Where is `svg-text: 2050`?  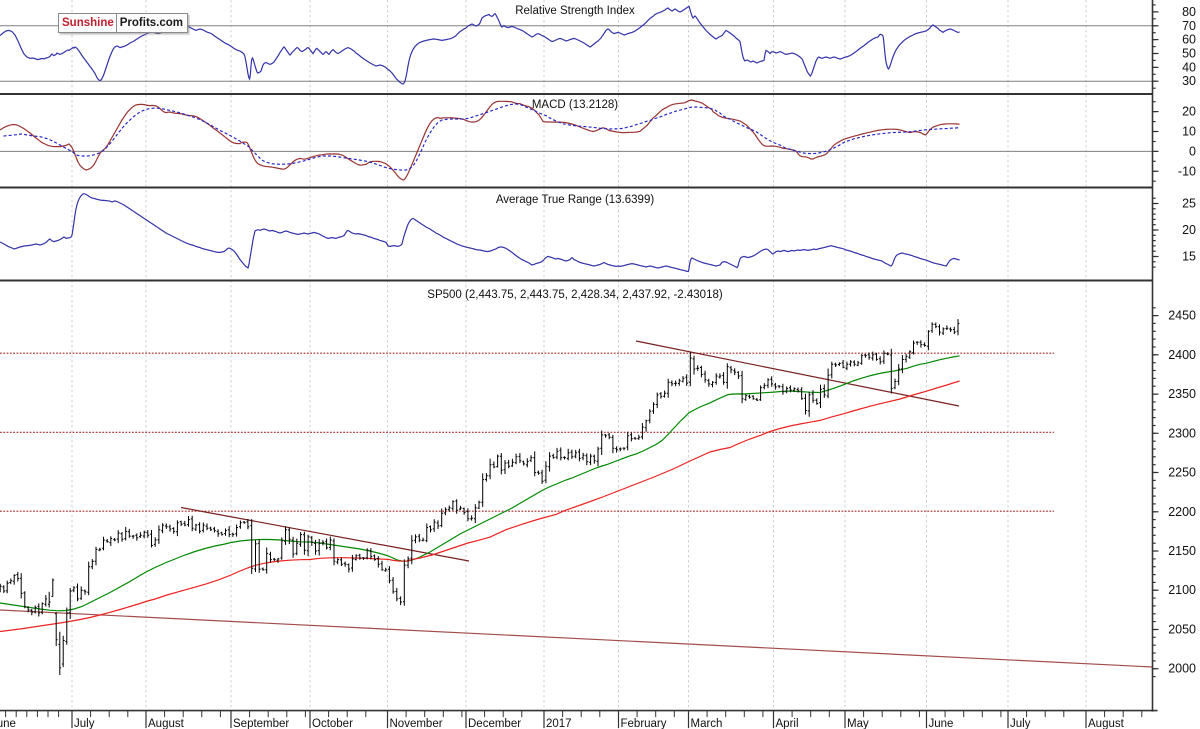
svg-text: 2050 is located at coordinates (1182, 630).